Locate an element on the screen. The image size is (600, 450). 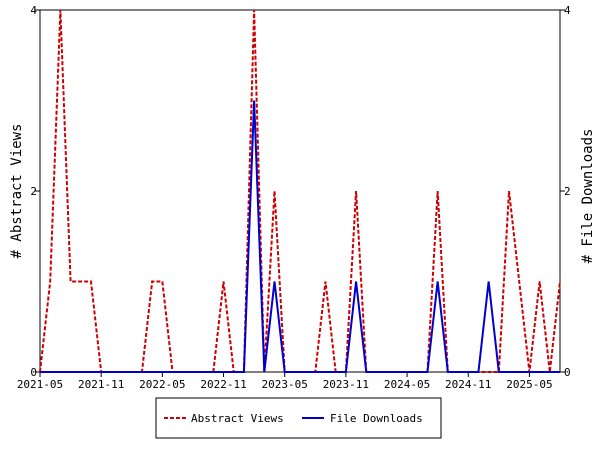
y-tick-label: 0 is located at coordinates (33, 372).